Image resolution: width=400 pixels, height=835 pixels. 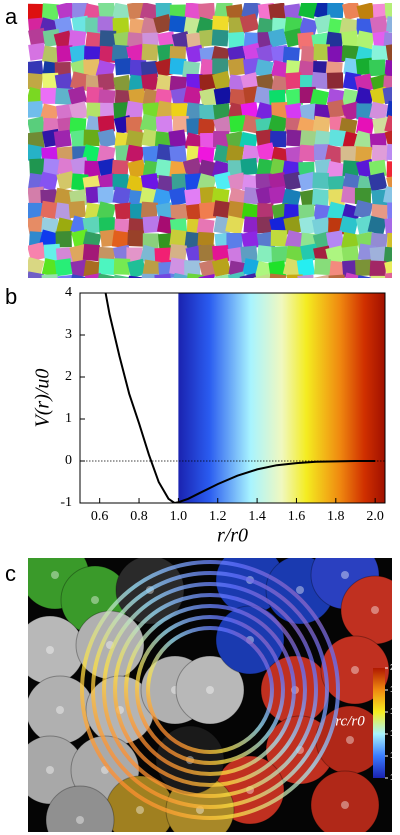 I want to click on colorbar-tick-label: 1.8, so click(x=395, y=689).